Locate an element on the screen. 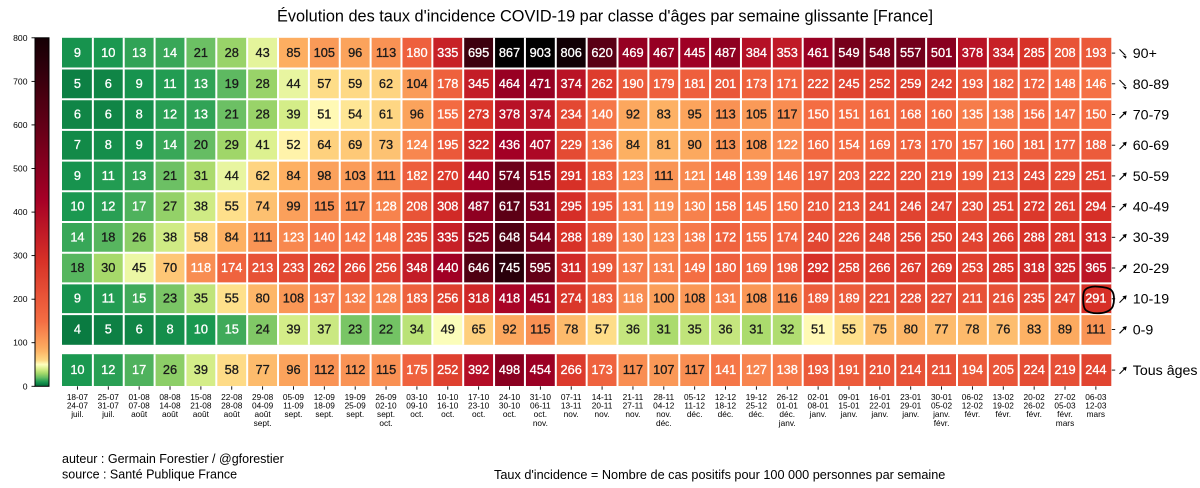 The height and width of the screenshot is (488, 1200). svg-text: 440 is located at coordinates (447, 267).